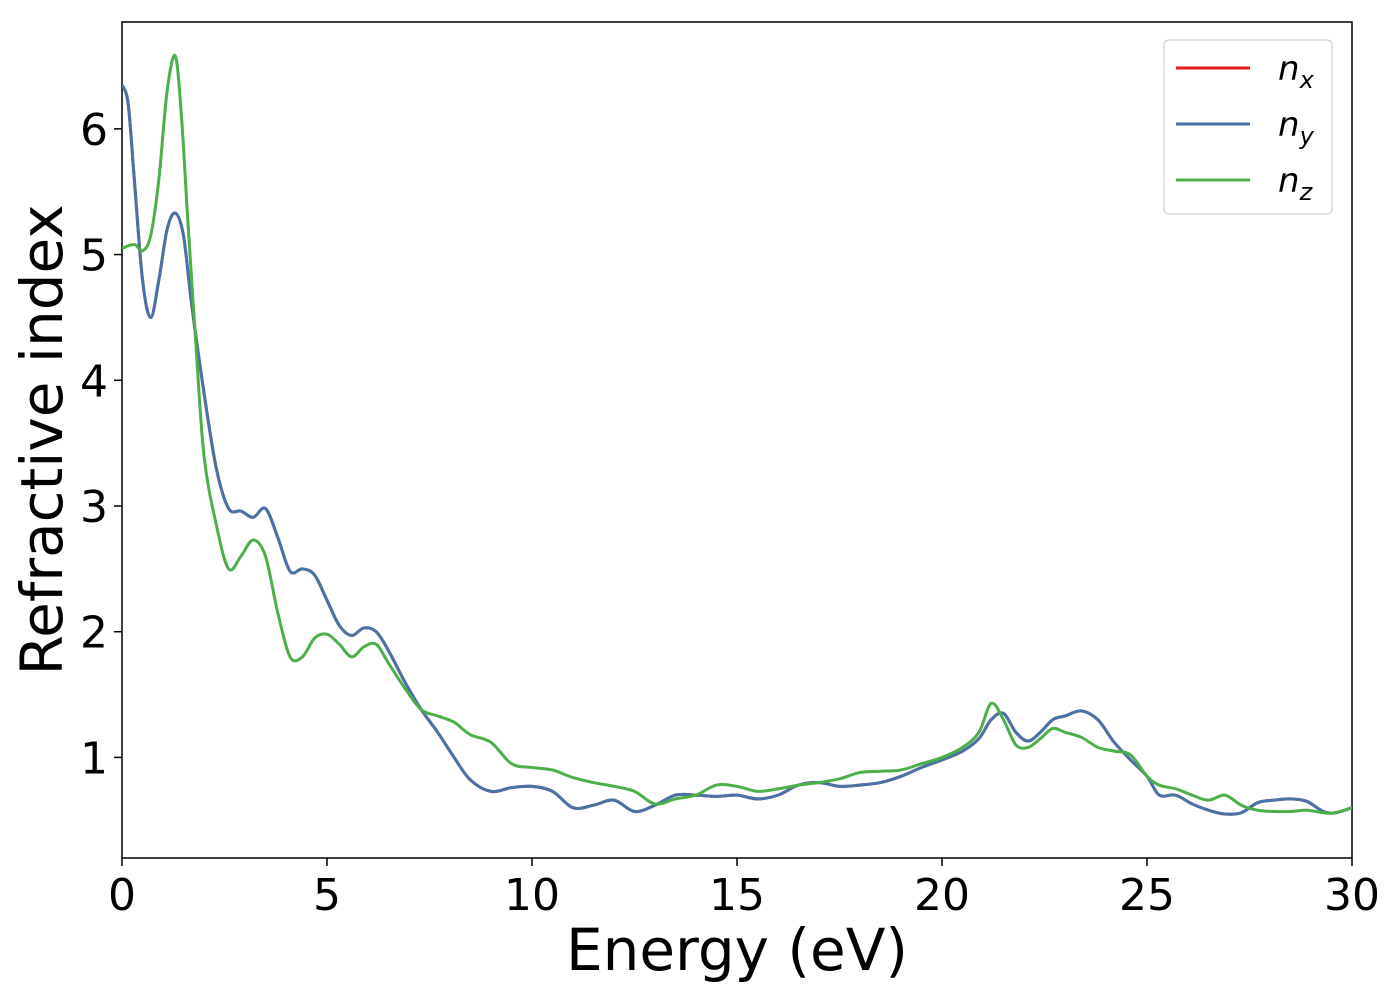 This screenshot has width=1400, height=1000. I want to click on x-axis-ticks: 0 5 10 15 20 25 30, so click(744, 889).